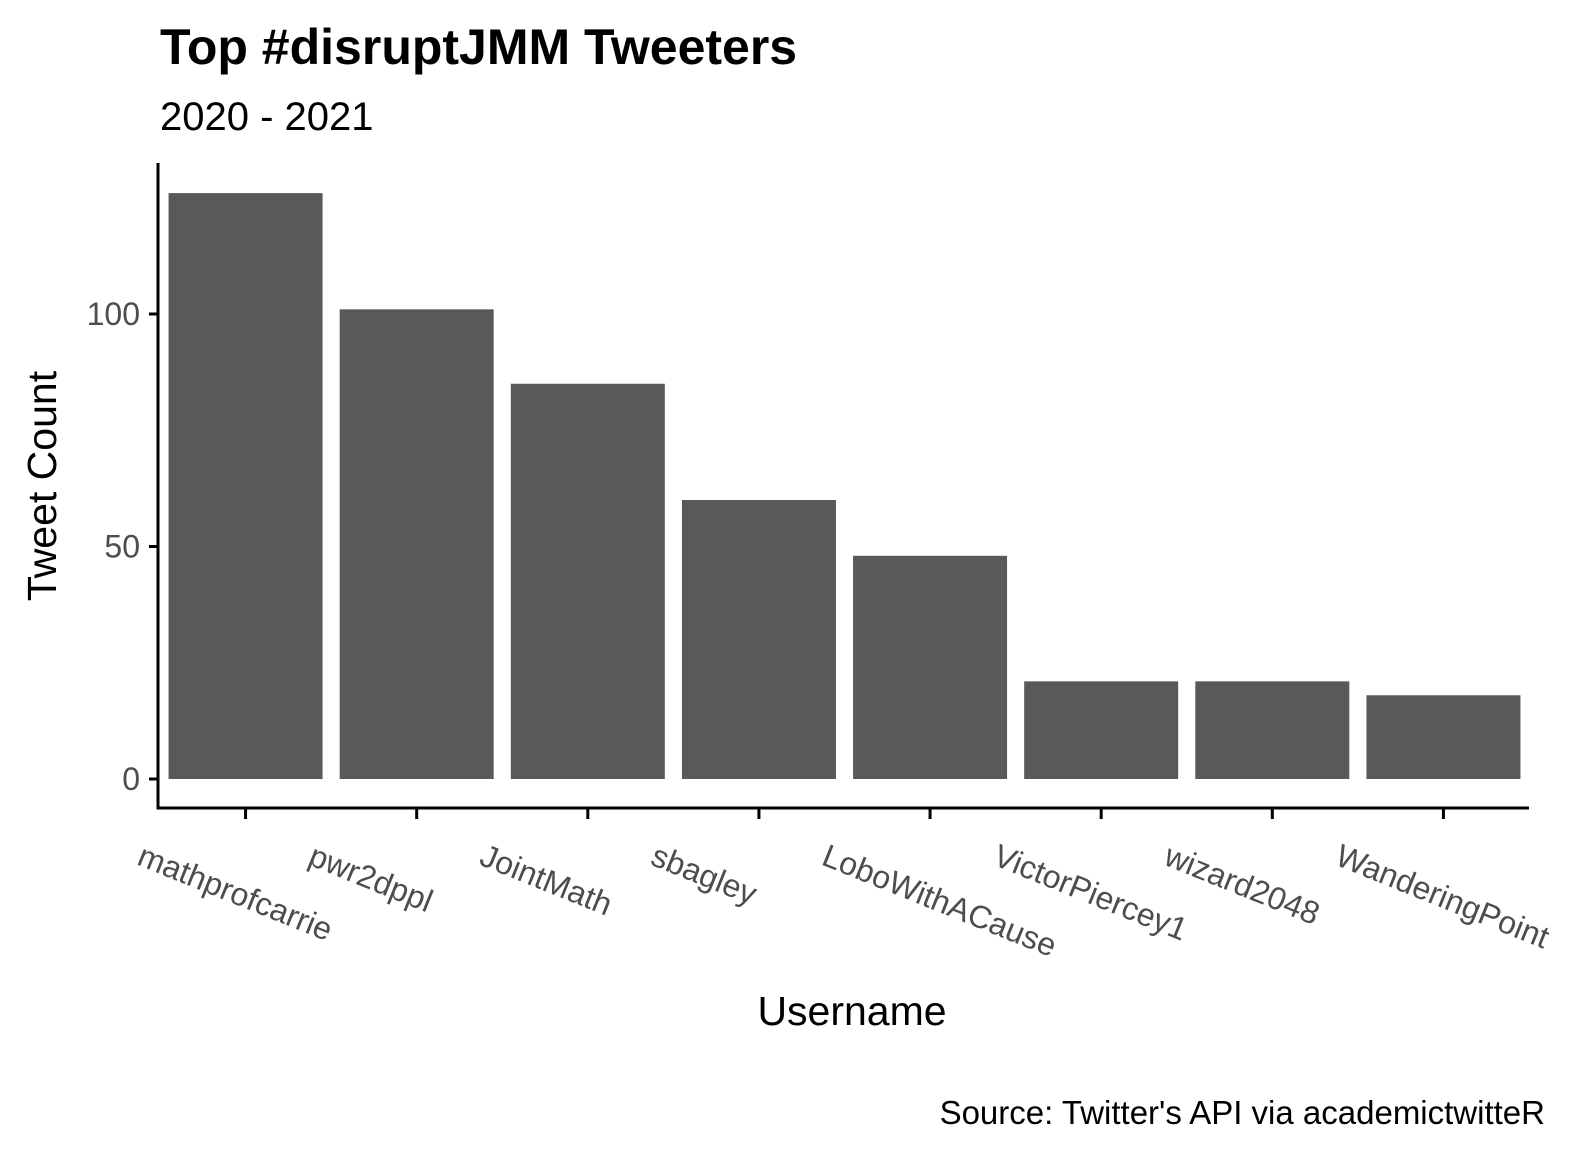 This screenshot has height=1159, width=1571. What do you see at coordinates (1272, 730) in the screenshot?
I see `bar-wizard2048` at bounding box center [1272, 730].